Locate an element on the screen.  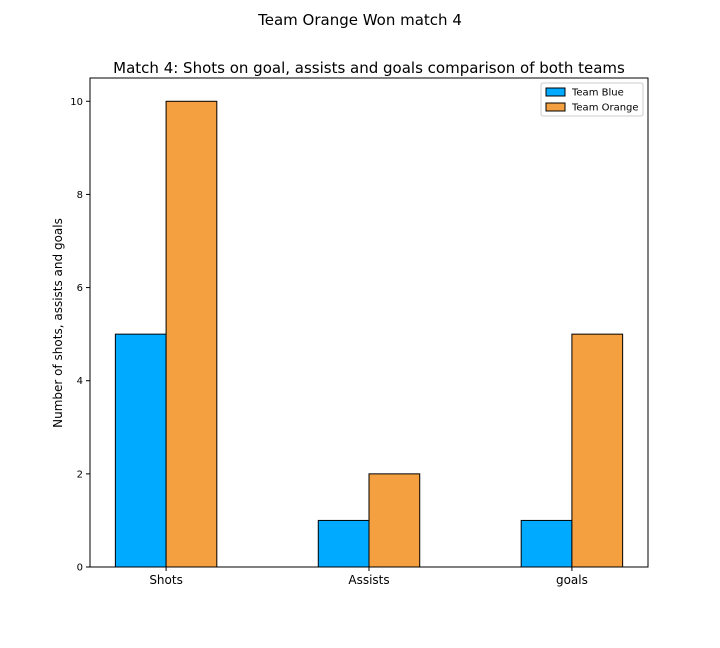
legend-label-team-orange: Team Orange is located at coordinates (605, 108).